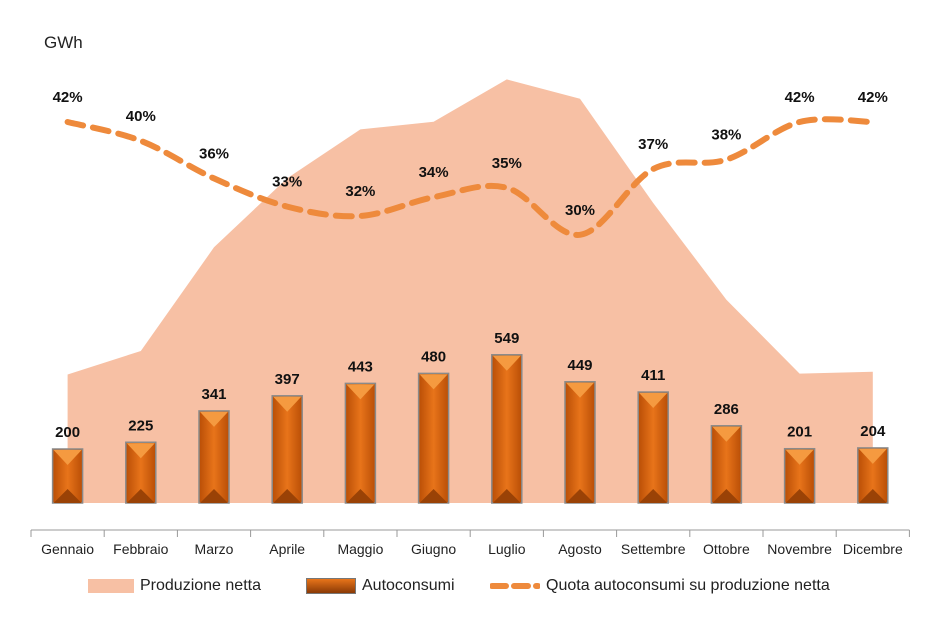 Image resolution: width=928 pixels, height=630 pixels. What do you see at coordinates (434, 172) in the screenshot?
I see `line-data-label: 34%` at bounding box center [434, 172].